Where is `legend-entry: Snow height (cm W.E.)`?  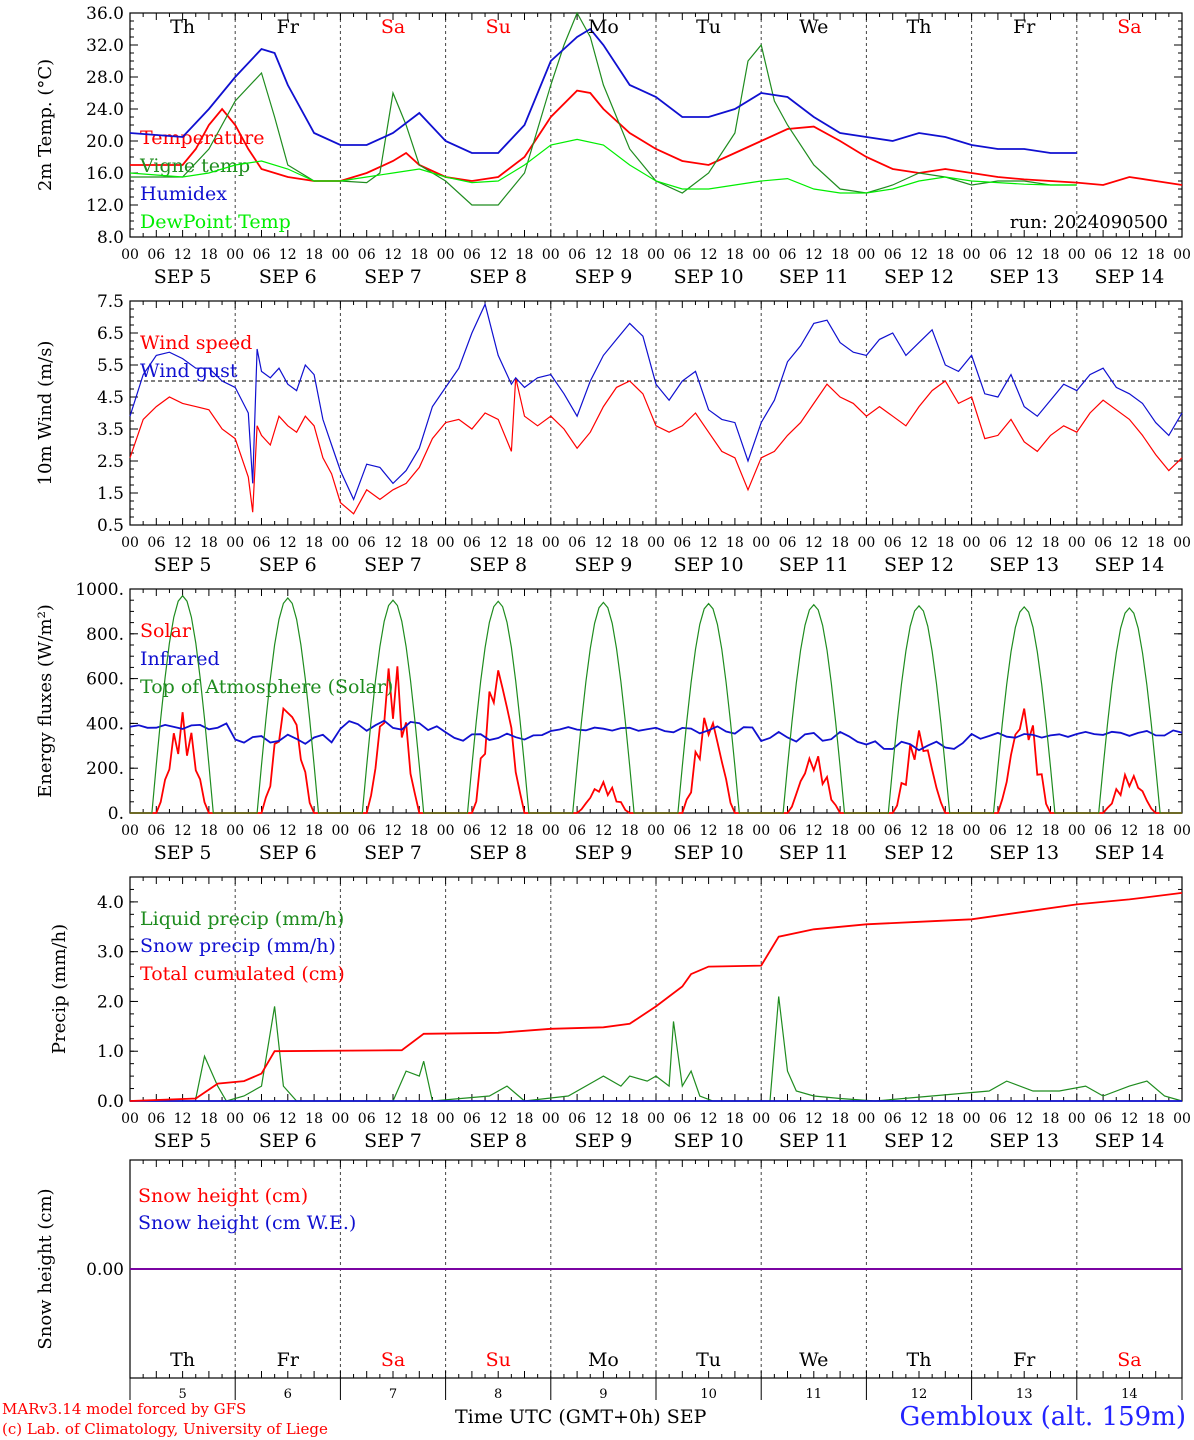
legend-entry: Snow height (cm W.E.) is located at coordinates (247, 1223).